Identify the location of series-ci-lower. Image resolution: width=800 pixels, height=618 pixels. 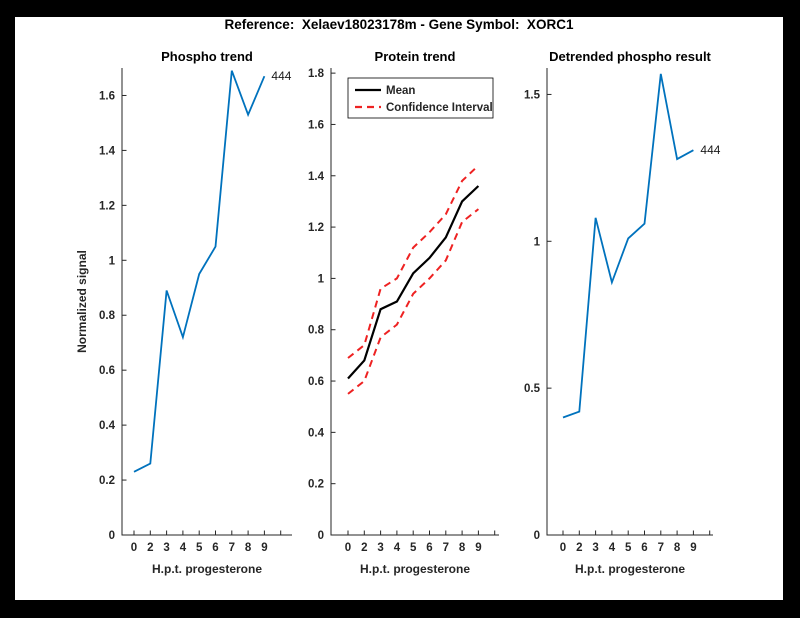
(413, 301).